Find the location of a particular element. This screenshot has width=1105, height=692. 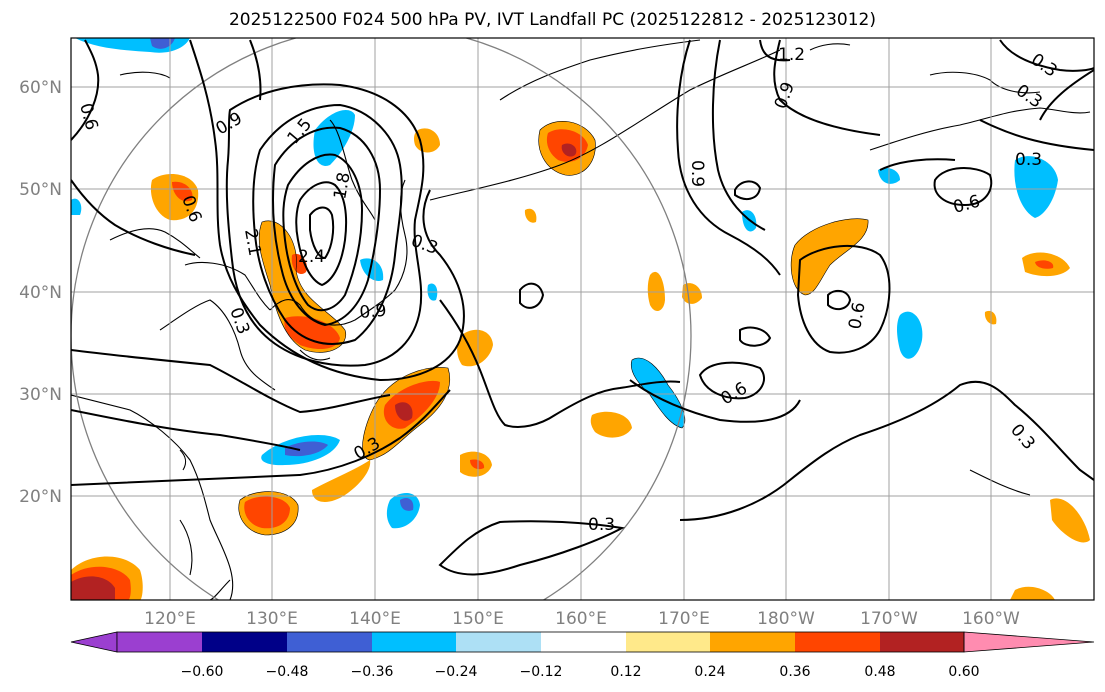

colorbar-tick-label: −0.12 is located at coordinates (541, 672).